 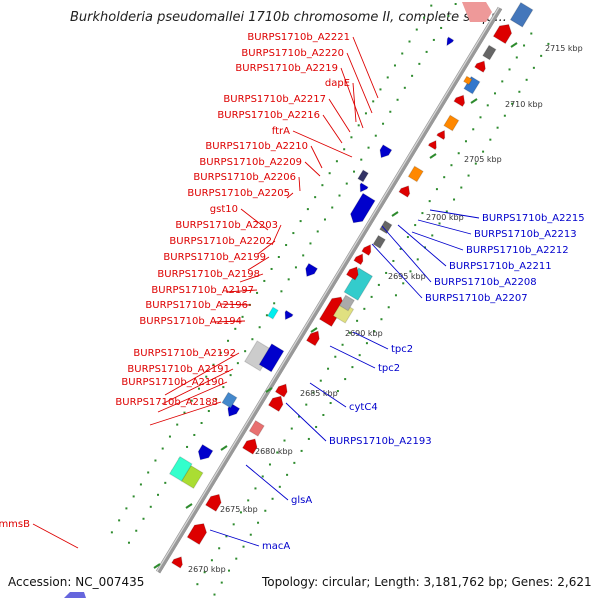 I want to click on right-gene-label: macA, so click(x=276, y=546).